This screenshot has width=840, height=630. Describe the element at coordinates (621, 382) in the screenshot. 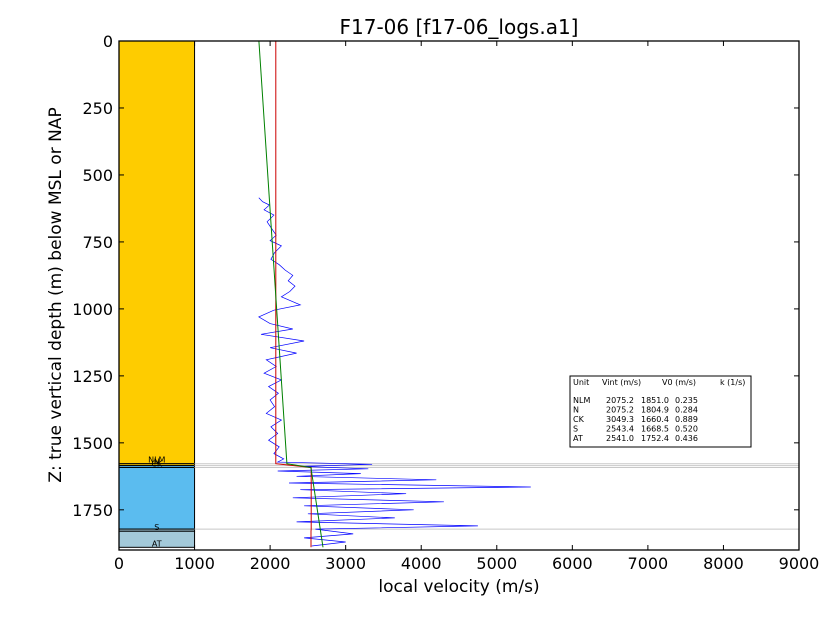

I see `legend-header-vint: Vint (m/s)` at that location.